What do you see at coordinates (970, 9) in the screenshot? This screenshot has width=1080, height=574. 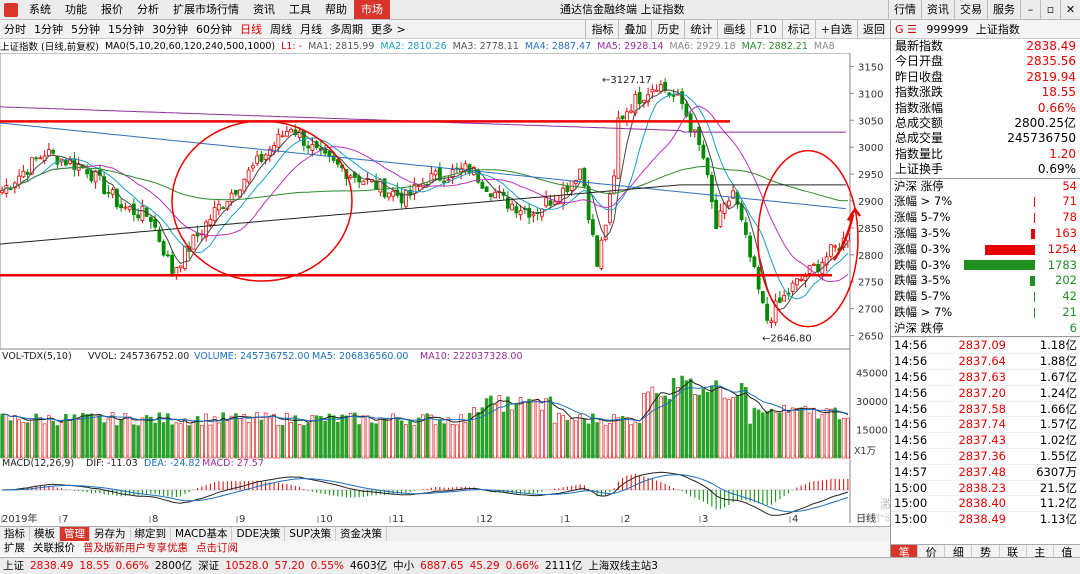 I see `top-right-button-2: 交易` at bounding box center [970, 9].